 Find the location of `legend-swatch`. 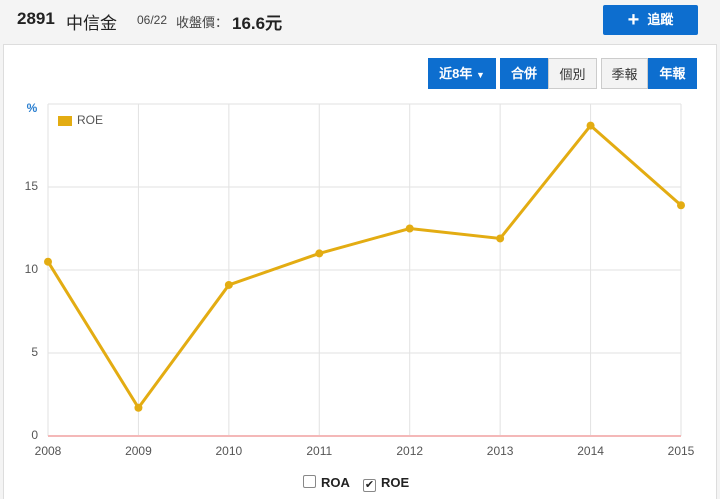

legend-swatch is located at coordinates (65, 121).